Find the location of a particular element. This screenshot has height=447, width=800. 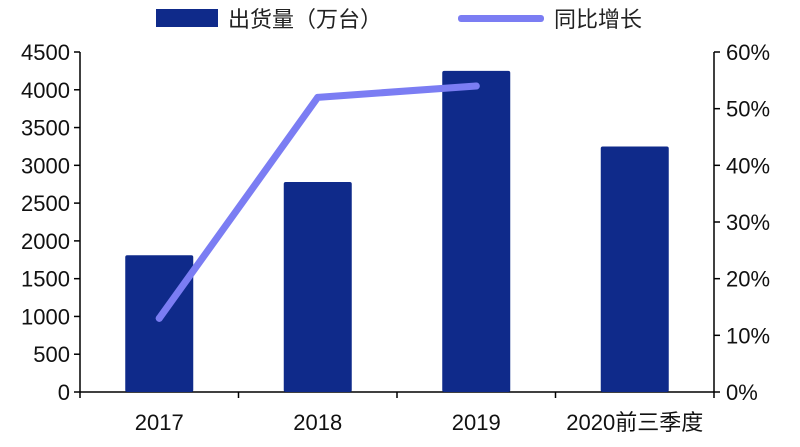

legend-item-bar: 出货量（万台） is located at coordinates (269, 18).